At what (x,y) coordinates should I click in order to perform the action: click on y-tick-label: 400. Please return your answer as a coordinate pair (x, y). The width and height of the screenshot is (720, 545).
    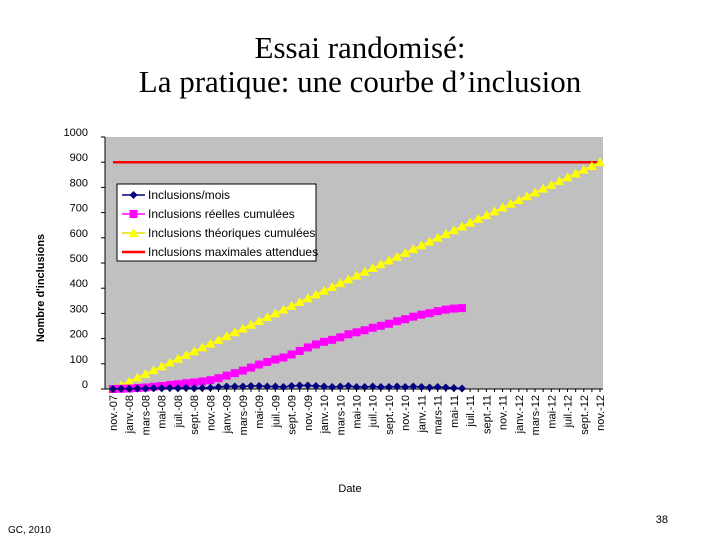
    Looking at the image, I should click on (79, 284).